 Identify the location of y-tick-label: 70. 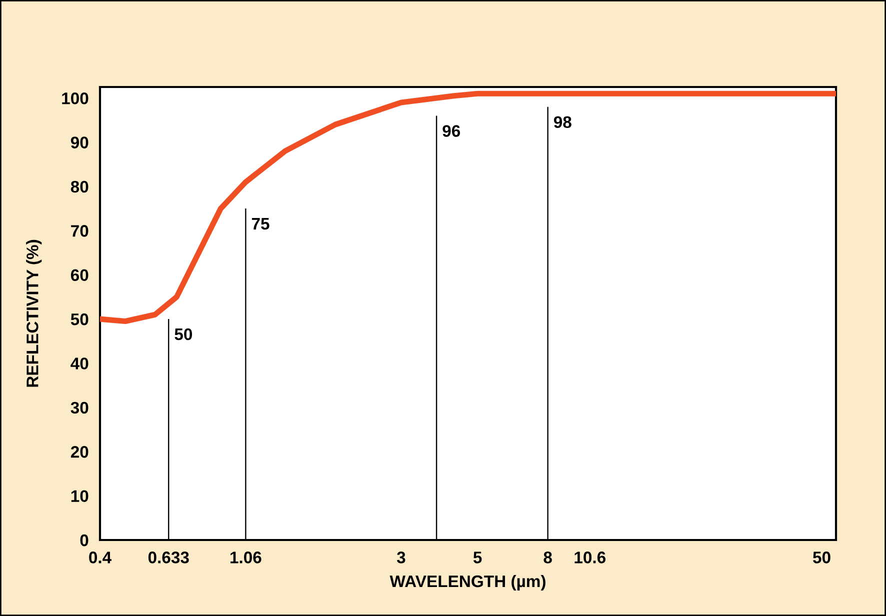
(79, 231).